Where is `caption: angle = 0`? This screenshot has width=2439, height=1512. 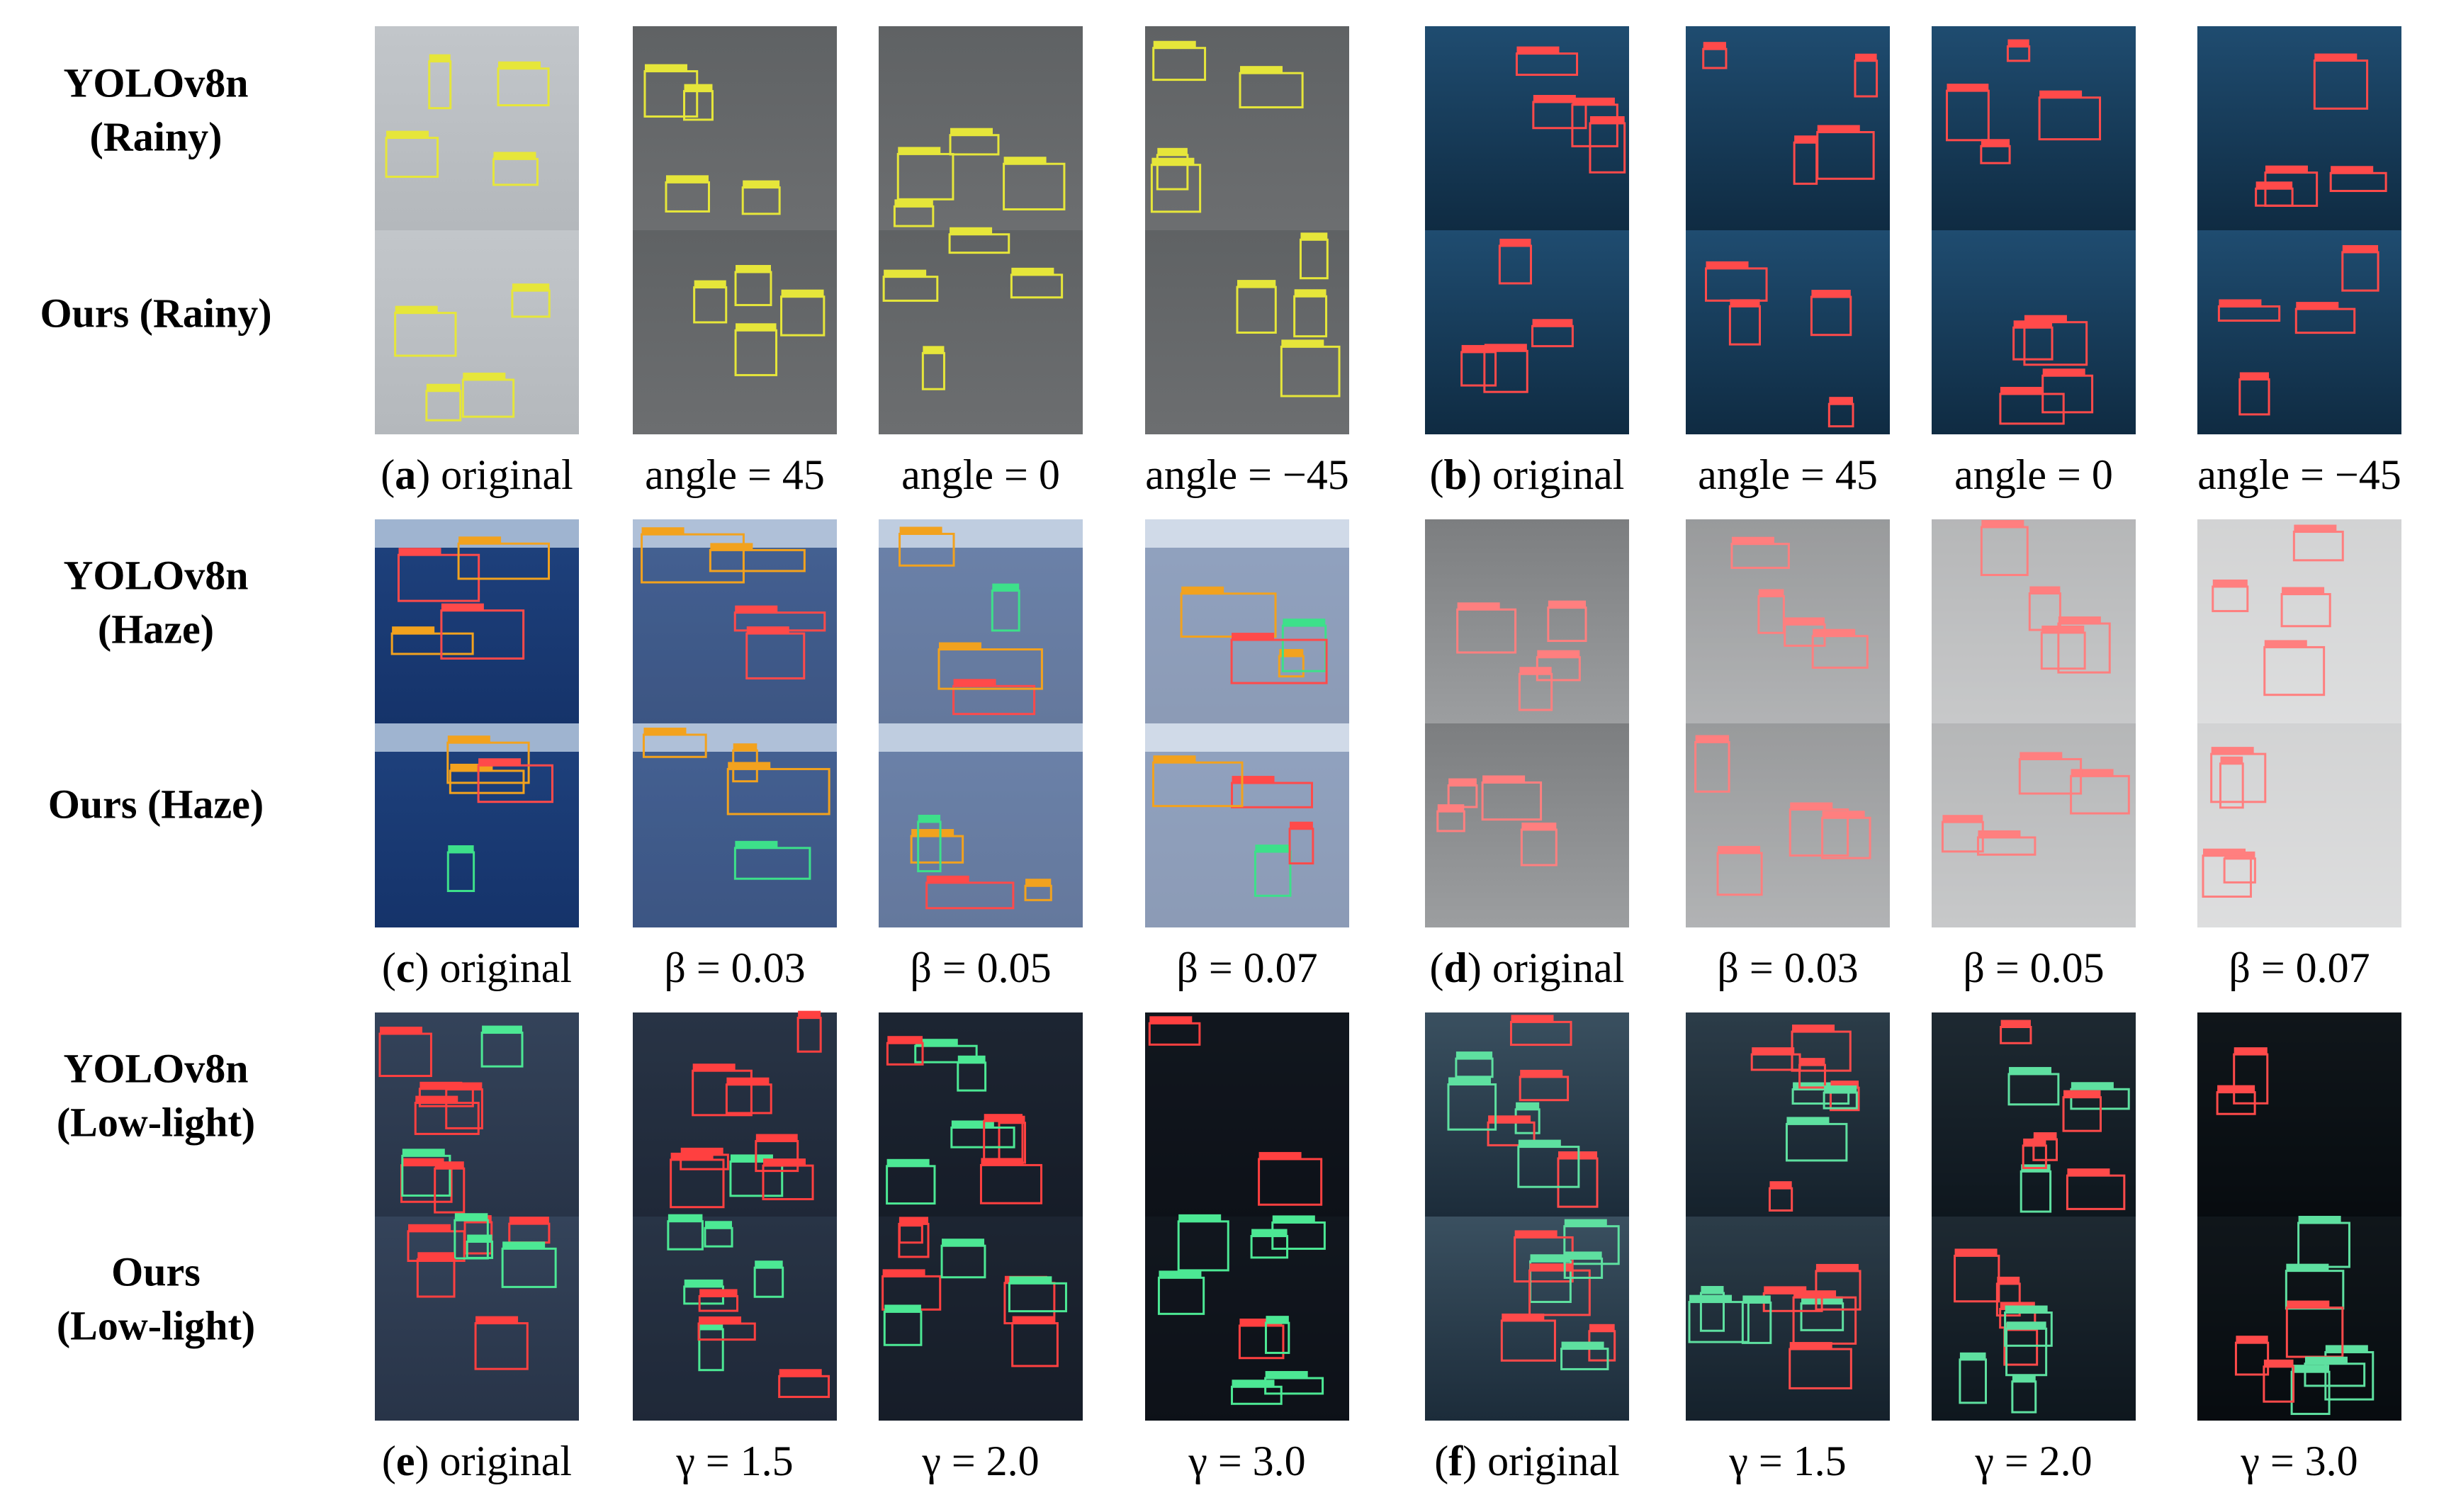
caption: angle = 0 is located at coordinates (2033, 474).